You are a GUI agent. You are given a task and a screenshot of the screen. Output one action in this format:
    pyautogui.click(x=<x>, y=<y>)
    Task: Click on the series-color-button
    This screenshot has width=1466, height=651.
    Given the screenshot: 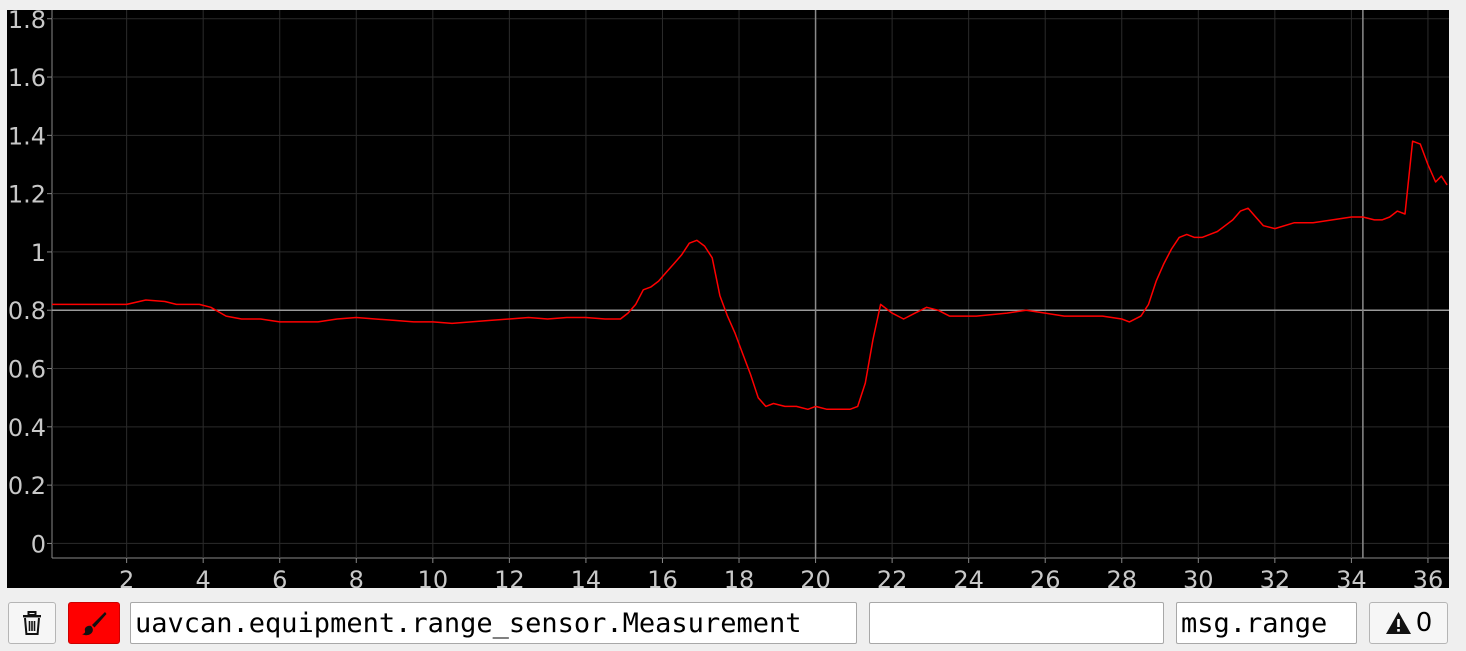 What is the action you would take?
    pyautogui.click(x=94, y=623)
    